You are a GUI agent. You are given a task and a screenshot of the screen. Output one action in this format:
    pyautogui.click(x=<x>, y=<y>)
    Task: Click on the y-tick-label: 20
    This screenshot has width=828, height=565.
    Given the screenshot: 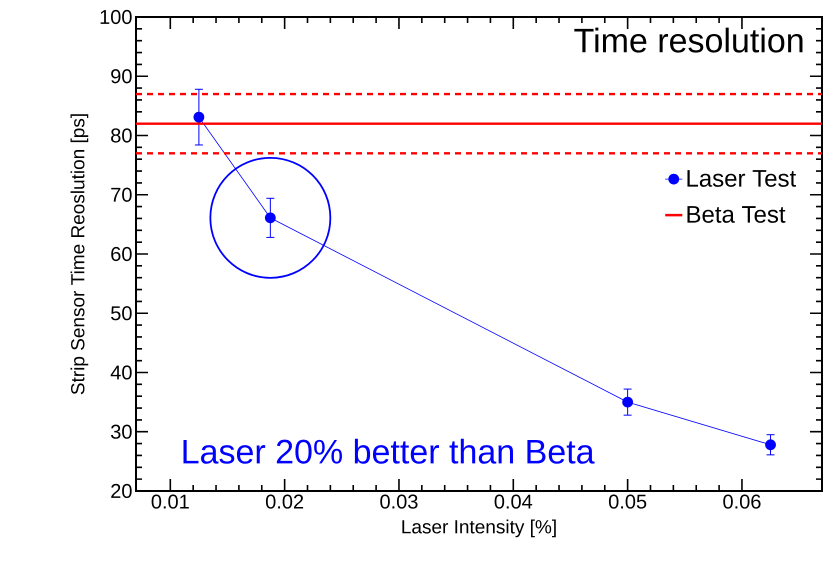 What is the action you would take?
    pyautogui.click(x=121, y=491)
    